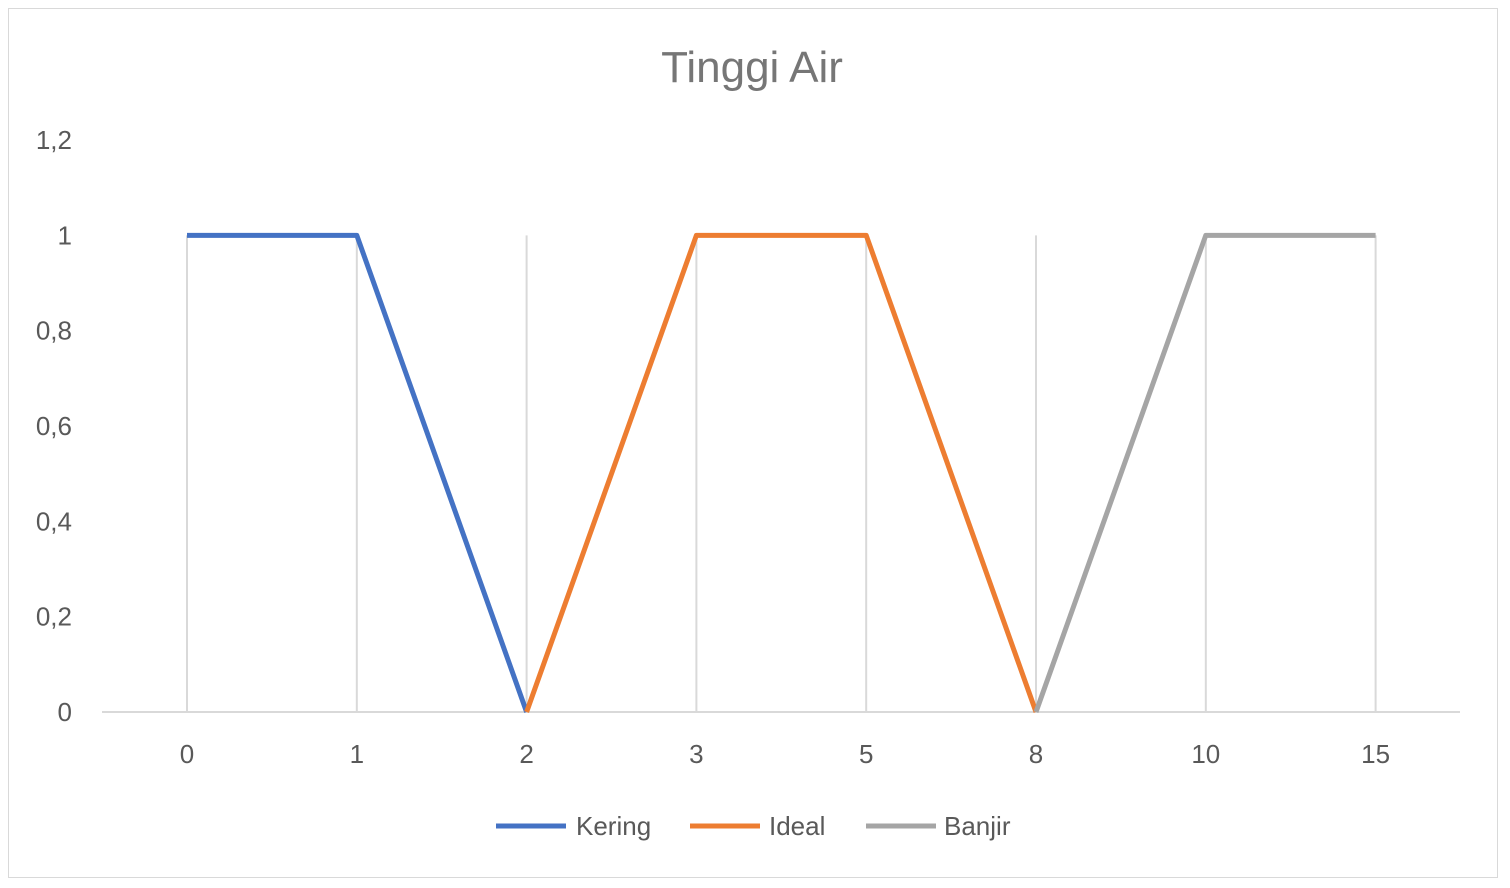 The height and width of the screenshot is (888, 1510). Describe the element at coordinates (1205, 754) in the screenshot. I see `x-tick-label: 10` at that location.